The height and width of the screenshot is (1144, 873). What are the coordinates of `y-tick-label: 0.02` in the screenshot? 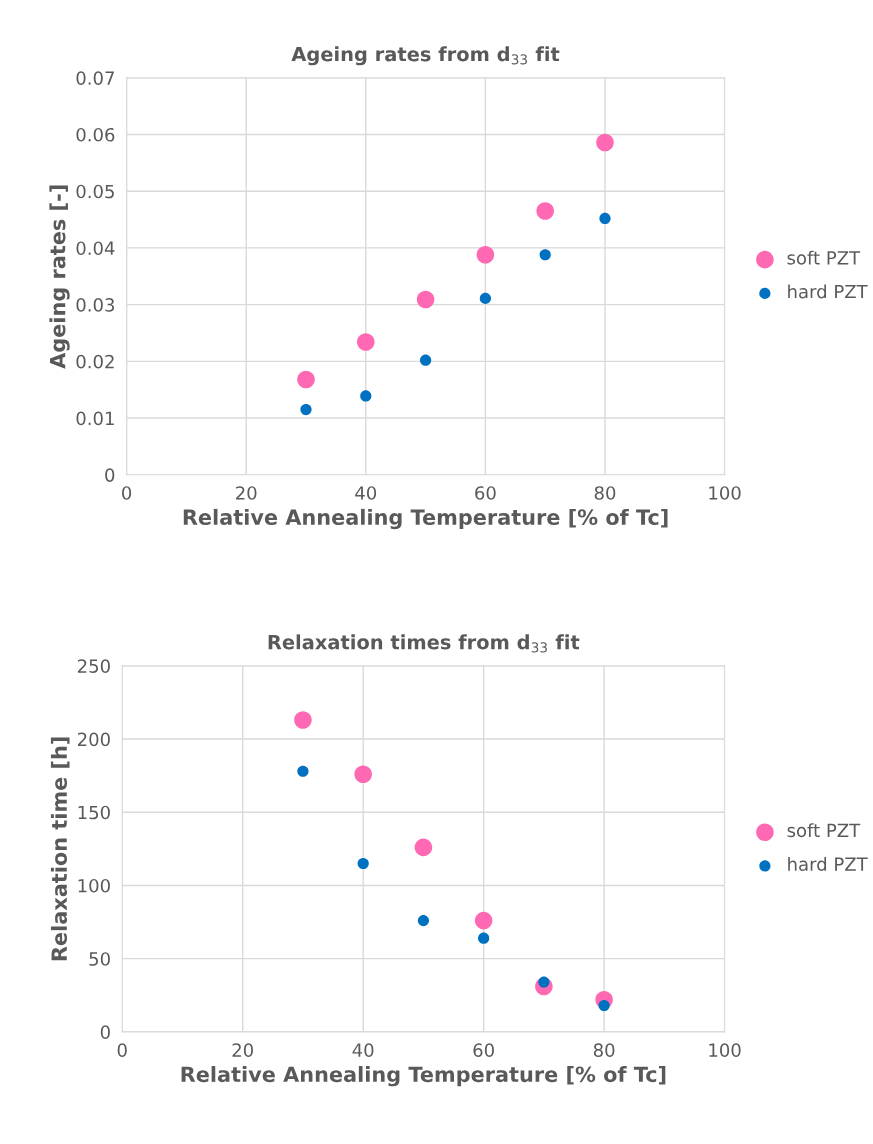 It's located at (95, 361).